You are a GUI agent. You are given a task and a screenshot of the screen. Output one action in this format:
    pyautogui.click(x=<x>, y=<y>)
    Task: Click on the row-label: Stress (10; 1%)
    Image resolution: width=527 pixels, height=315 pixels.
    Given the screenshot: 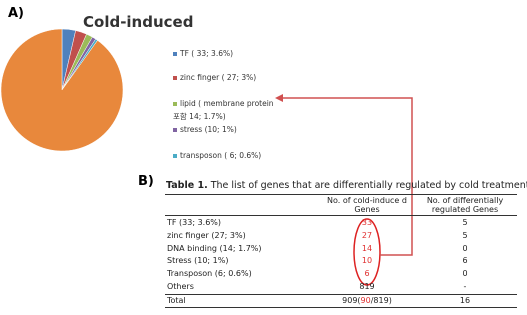 What is the action you would take?
    pyautogui.click(x=198, y=261)
    